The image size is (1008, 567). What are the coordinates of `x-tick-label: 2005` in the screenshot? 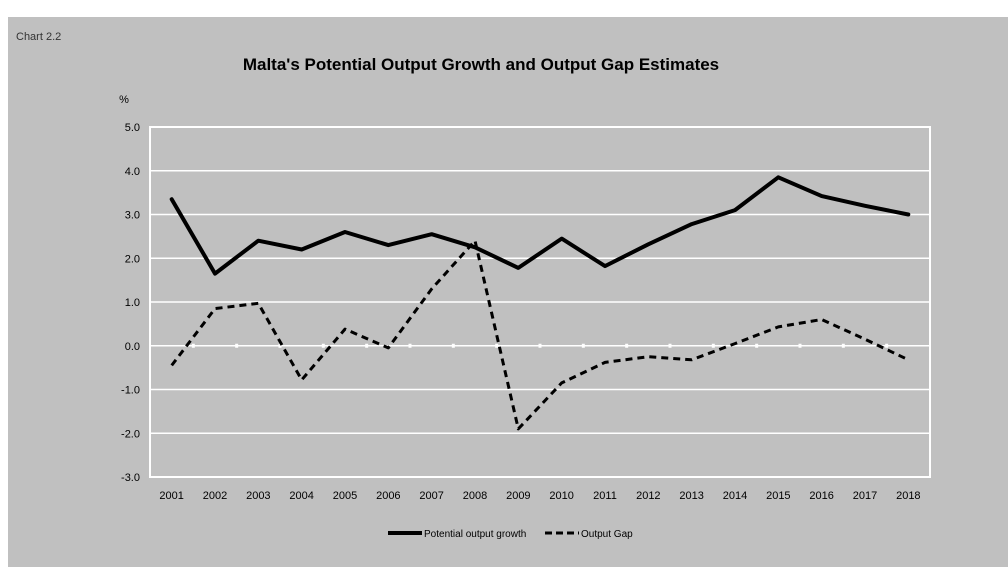 It's located at (345, 496).